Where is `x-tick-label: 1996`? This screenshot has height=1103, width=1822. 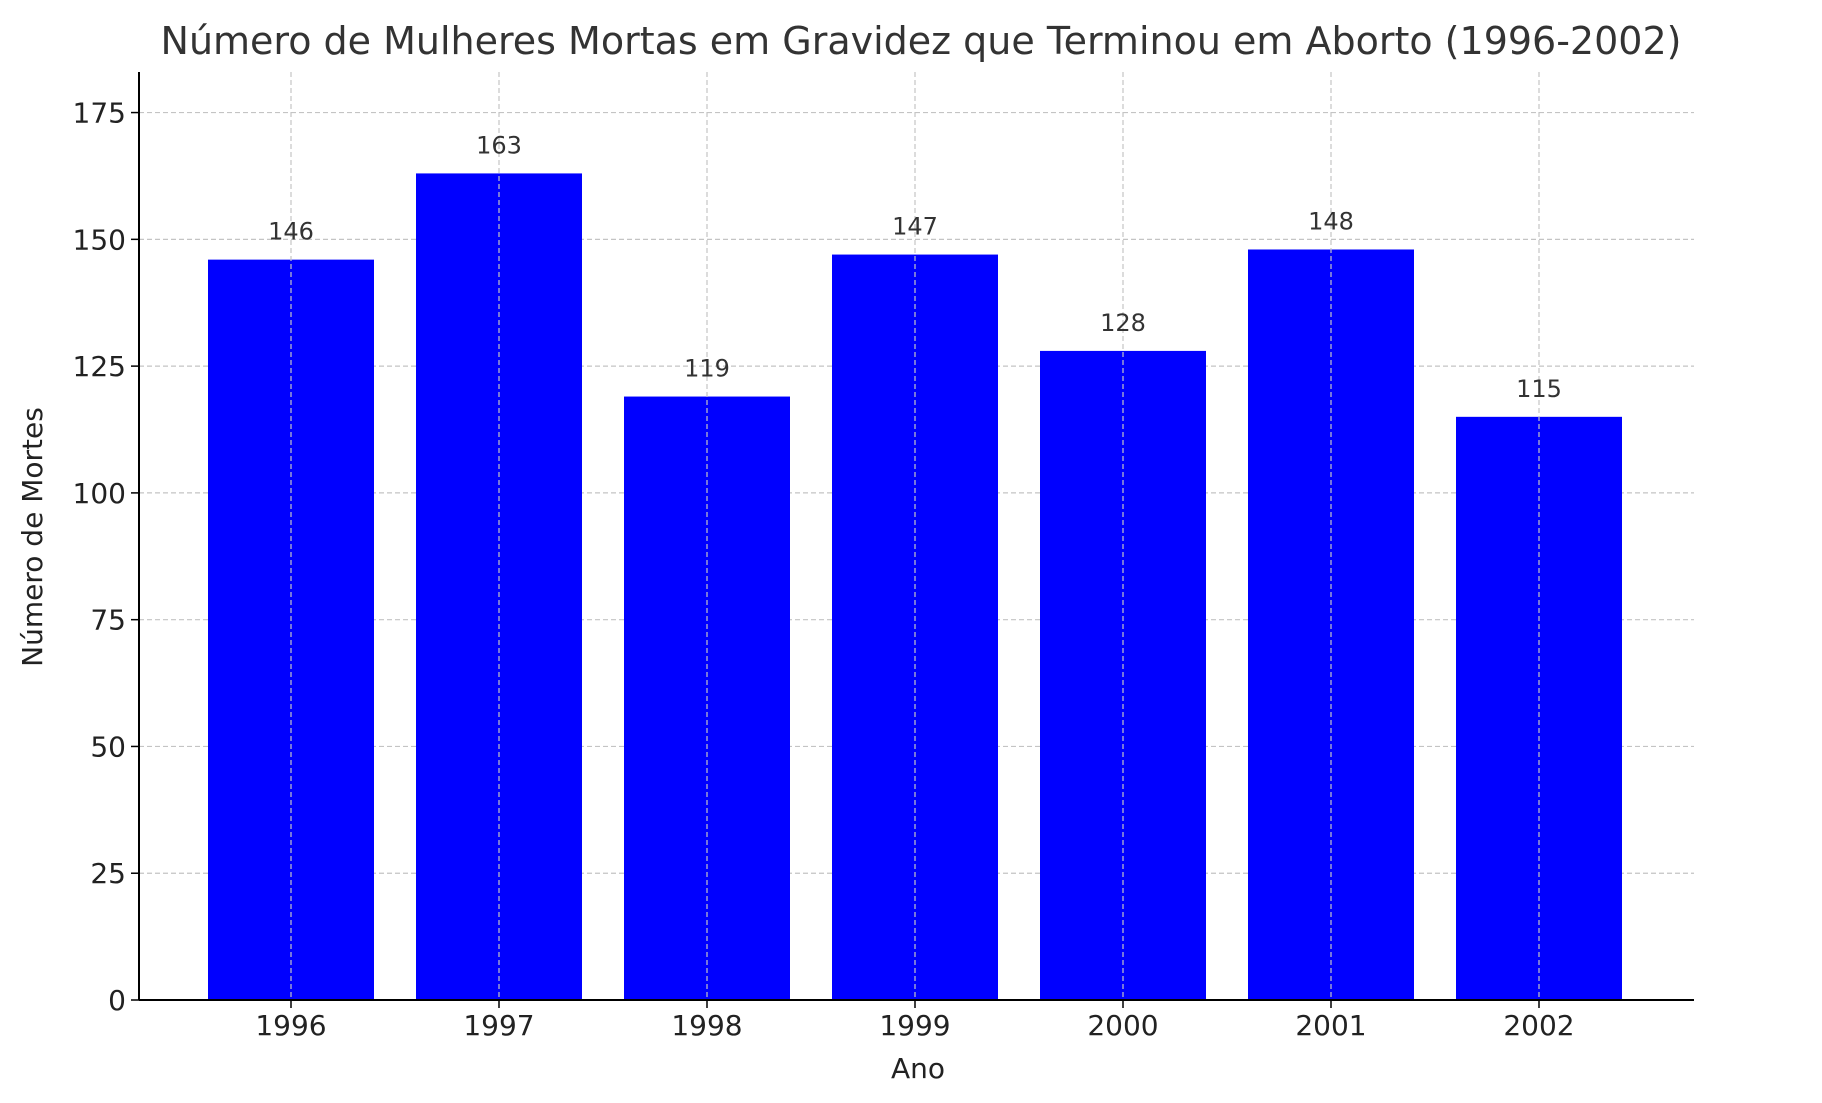
x-tick-label: 1996 is located at coordinates (290, 1025).